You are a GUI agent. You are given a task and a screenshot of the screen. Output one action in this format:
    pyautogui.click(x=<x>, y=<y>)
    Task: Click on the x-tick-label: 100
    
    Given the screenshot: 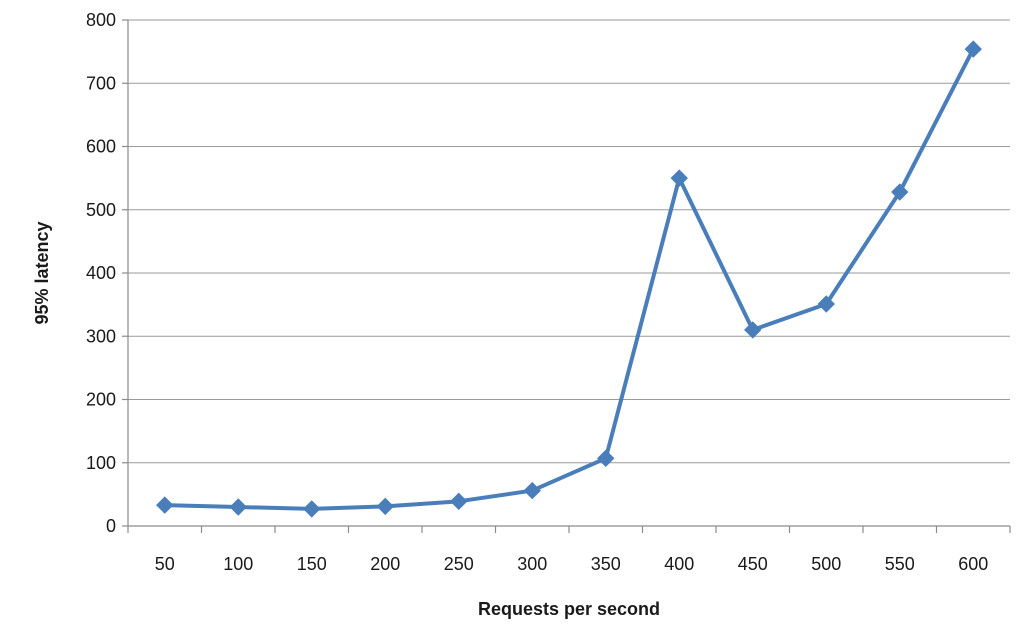 What is the action you would take?
    pyautogui.click(x=238, y=564)
    